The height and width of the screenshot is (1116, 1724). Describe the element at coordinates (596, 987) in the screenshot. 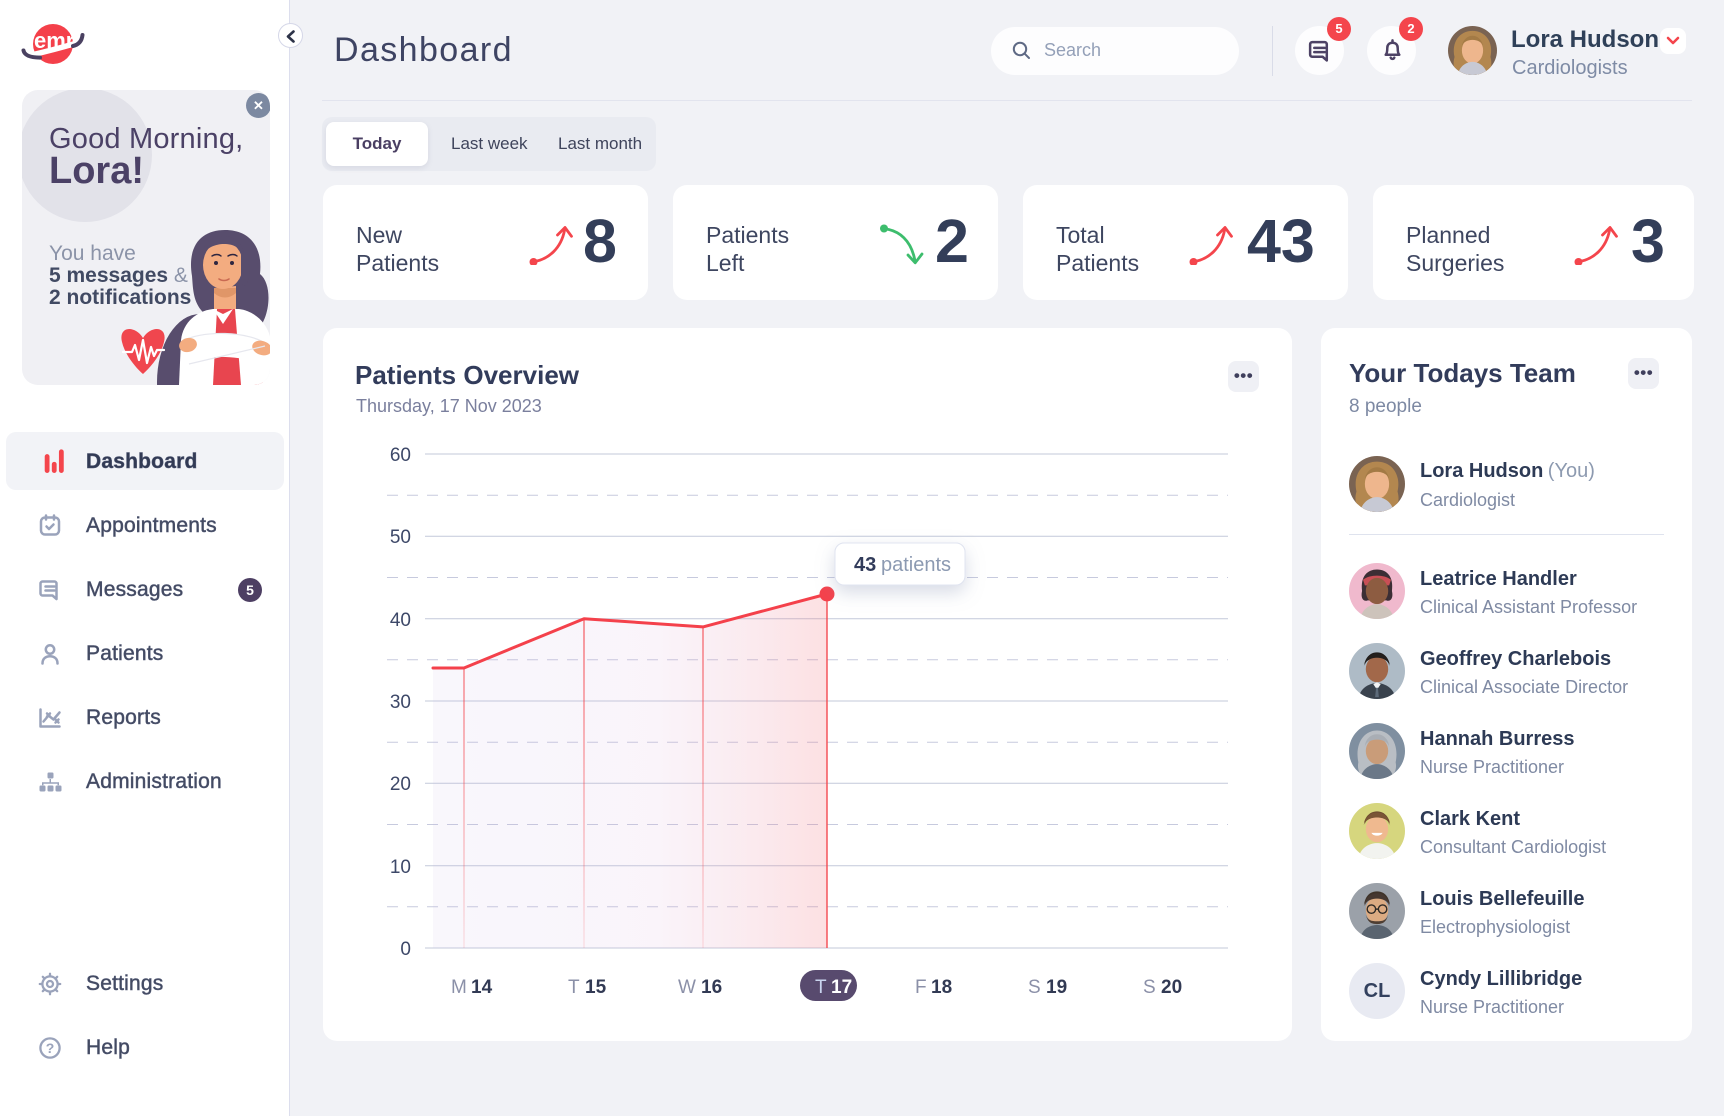

I see `svg-text: 15` at that location.